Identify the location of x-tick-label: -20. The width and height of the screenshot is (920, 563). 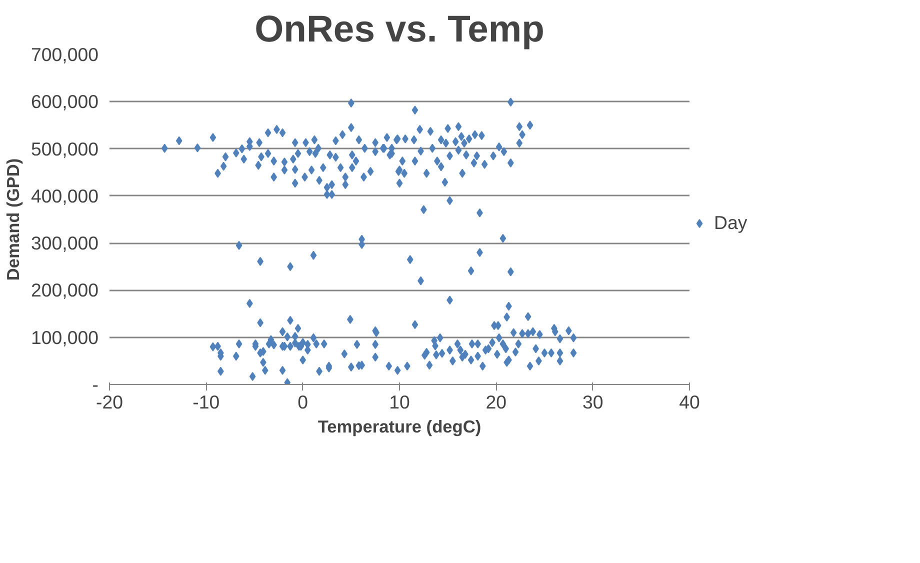
(109, 402).